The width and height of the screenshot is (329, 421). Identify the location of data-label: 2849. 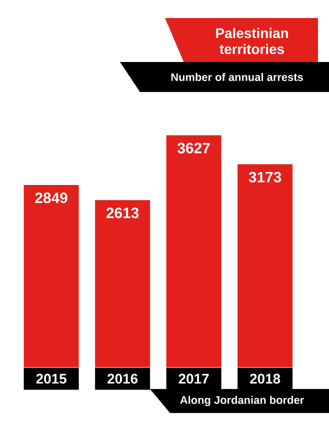
(51, 198).